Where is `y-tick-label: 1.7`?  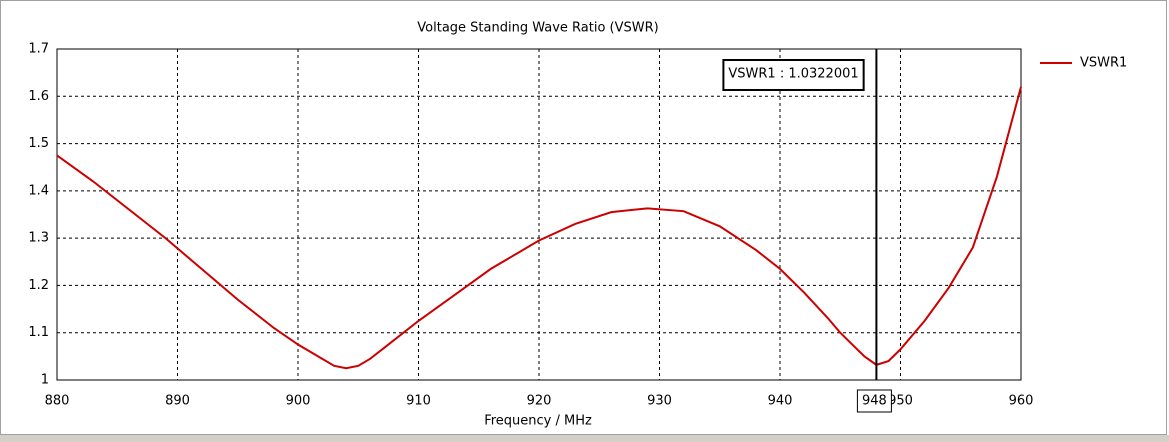
y-tick-label: 1.7 is located at coordinates (38, 49).